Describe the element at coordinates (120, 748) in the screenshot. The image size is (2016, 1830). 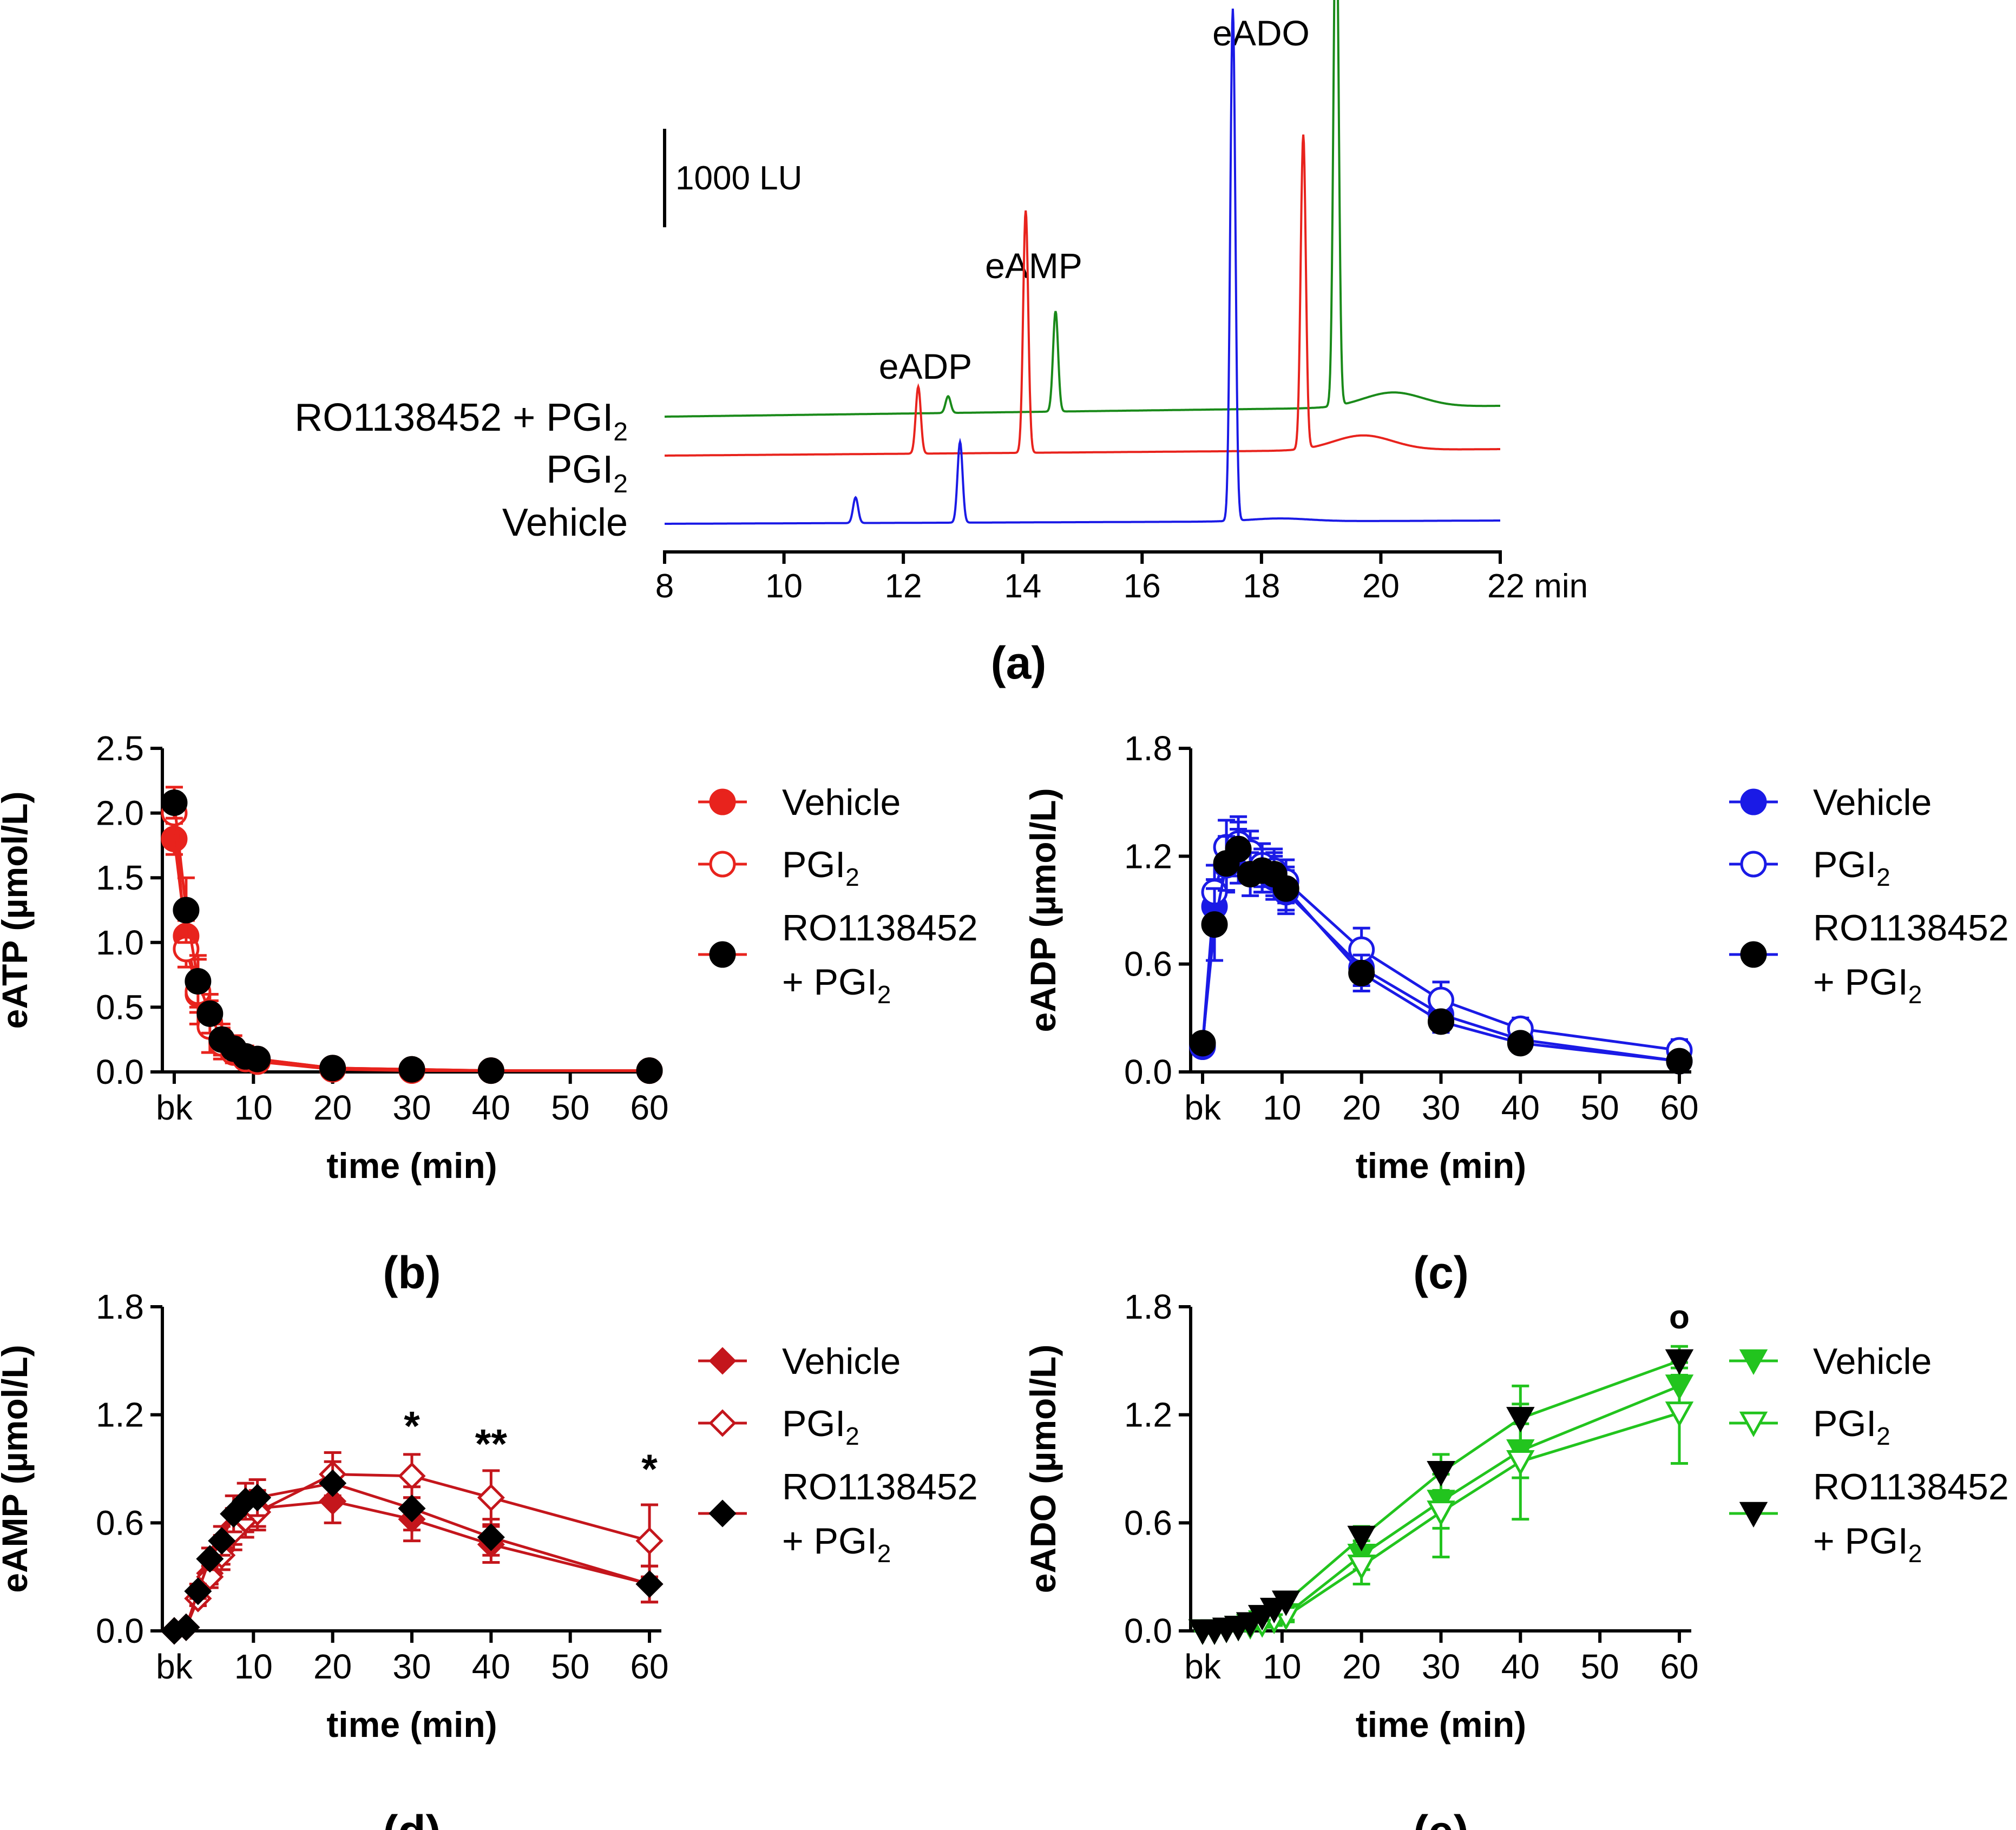
I see `y-tick-label: 2.5` at that location.